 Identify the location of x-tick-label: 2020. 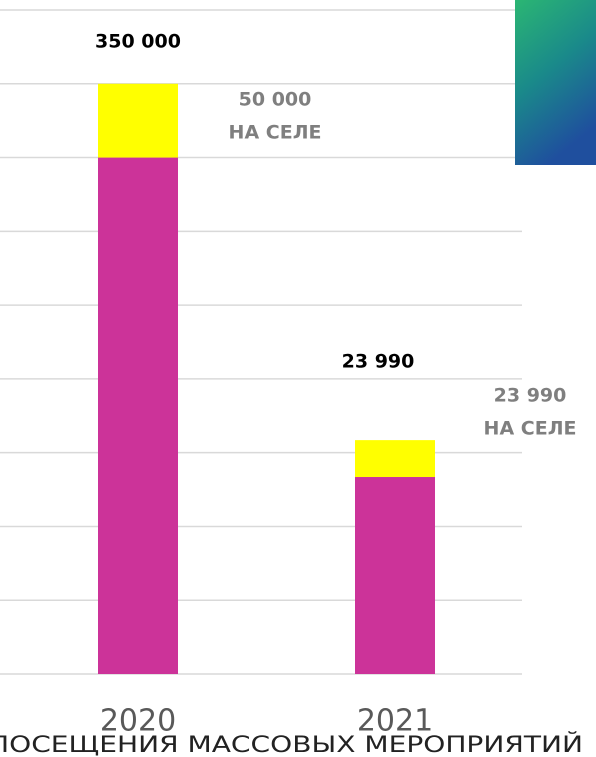
(138, 721).